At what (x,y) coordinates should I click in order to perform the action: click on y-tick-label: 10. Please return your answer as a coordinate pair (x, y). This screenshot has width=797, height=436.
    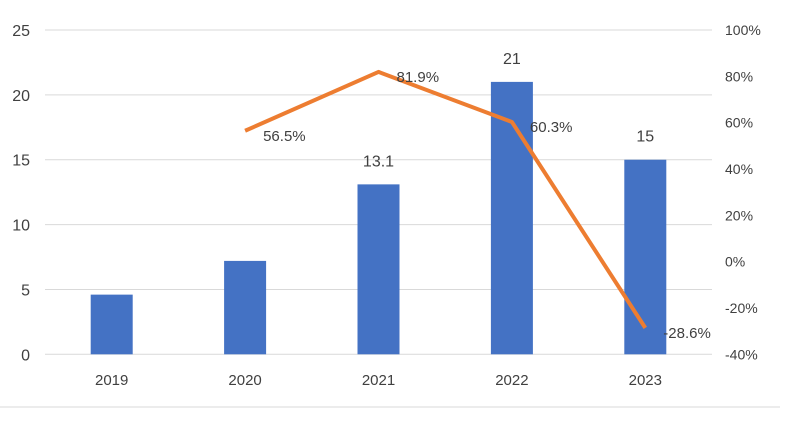
    Looking at the image, I should click on (21, 226).